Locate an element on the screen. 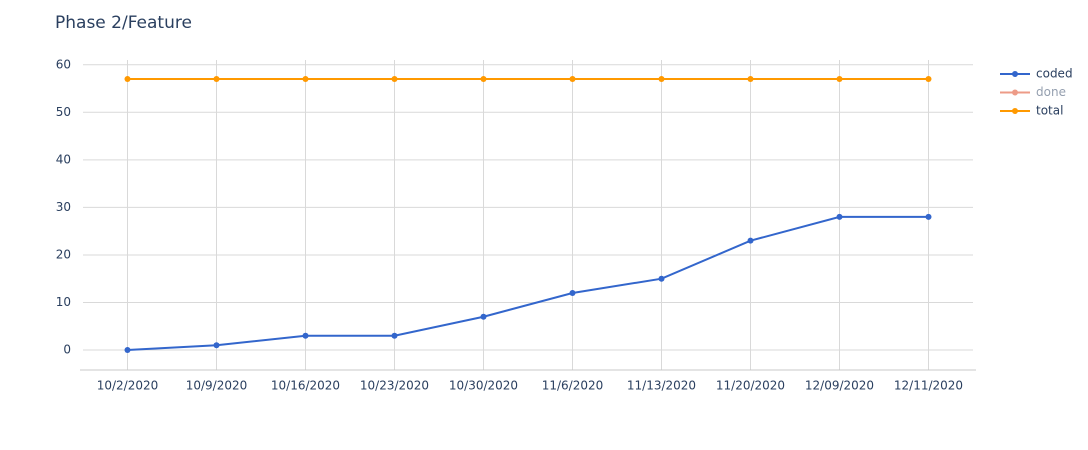  x-tick-label: 11/20/2020 is located at coordinates (750, 386).